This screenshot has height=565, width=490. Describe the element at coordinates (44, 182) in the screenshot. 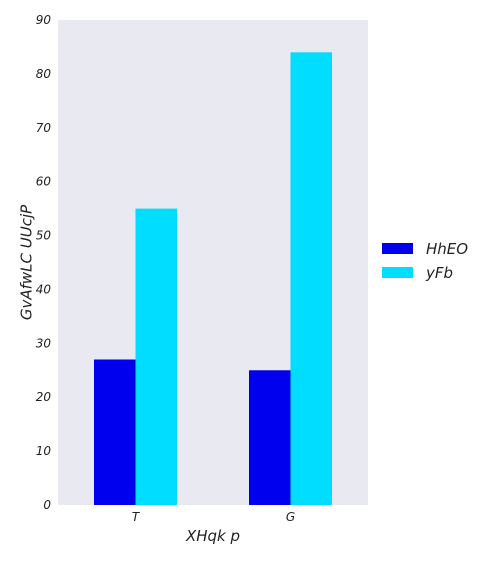

I see `y-tick-label: 60` at that location.